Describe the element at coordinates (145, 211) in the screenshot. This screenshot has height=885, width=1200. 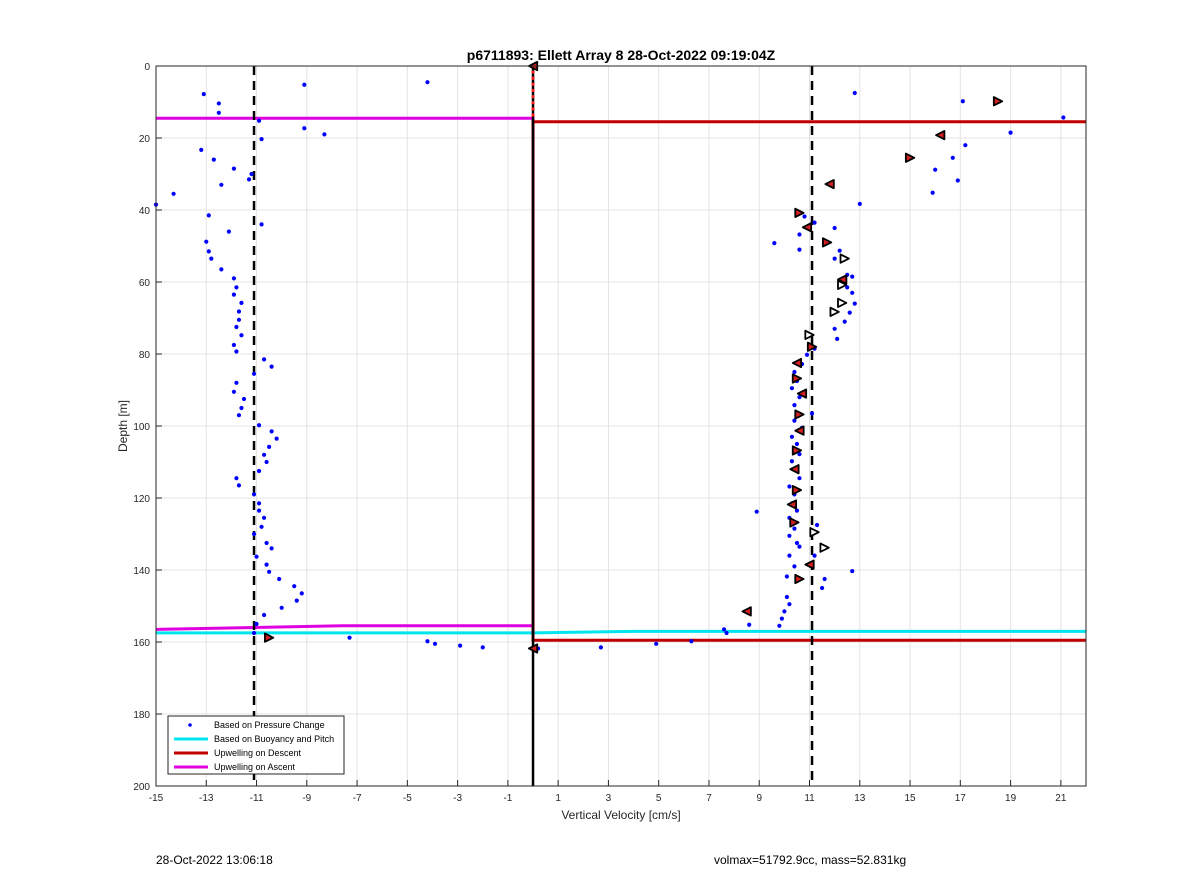
I see `y-tick-label: 40` at that location.